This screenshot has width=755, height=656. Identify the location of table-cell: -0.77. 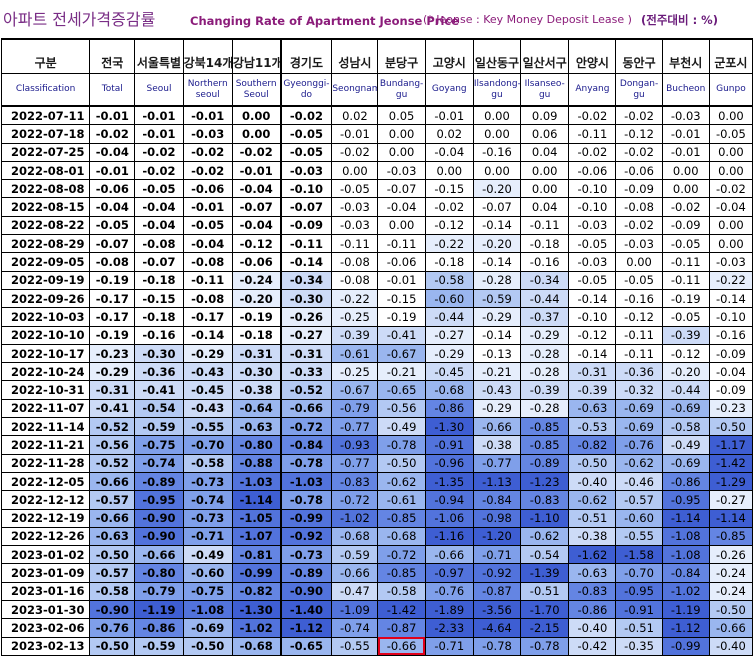
(355, 463).